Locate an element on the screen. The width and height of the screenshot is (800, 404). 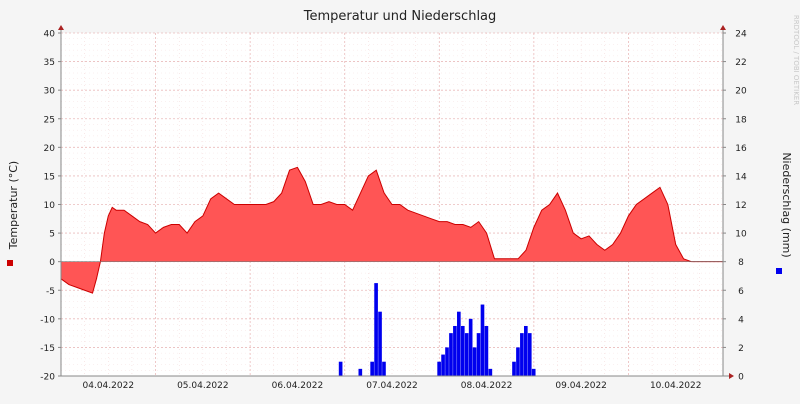
y-right-tick-label: 6 is located at coordinates (741, 292).